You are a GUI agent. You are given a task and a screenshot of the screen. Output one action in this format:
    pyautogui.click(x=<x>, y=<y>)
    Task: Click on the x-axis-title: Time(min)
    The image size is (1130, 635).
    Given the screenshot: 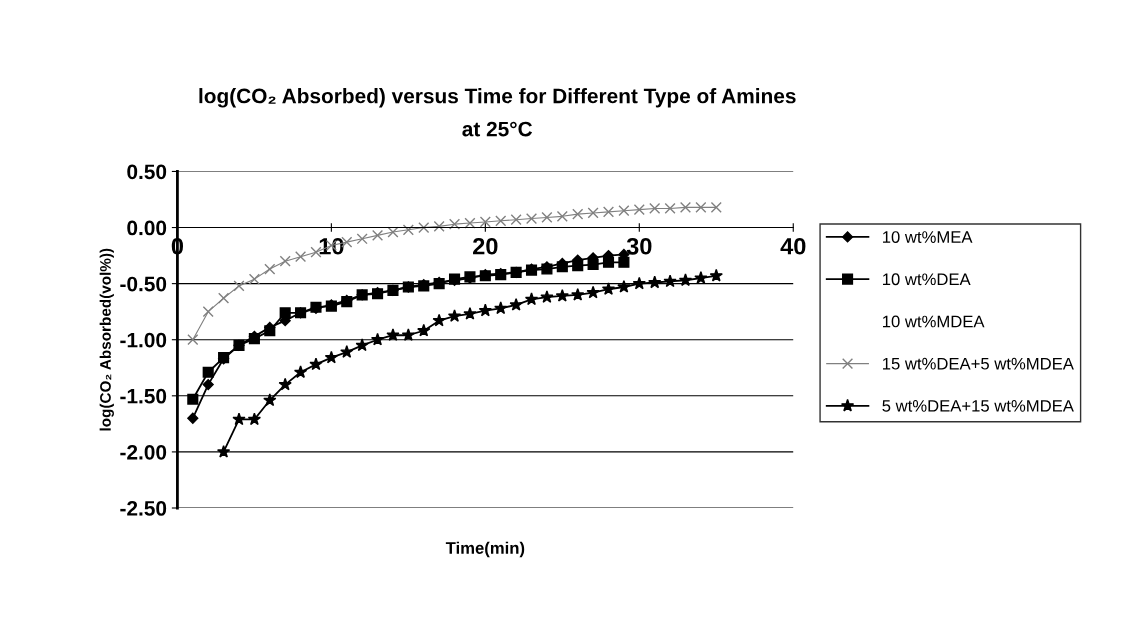 What is the action you would take?
    pyautogui.click(x=485, y=549)
    